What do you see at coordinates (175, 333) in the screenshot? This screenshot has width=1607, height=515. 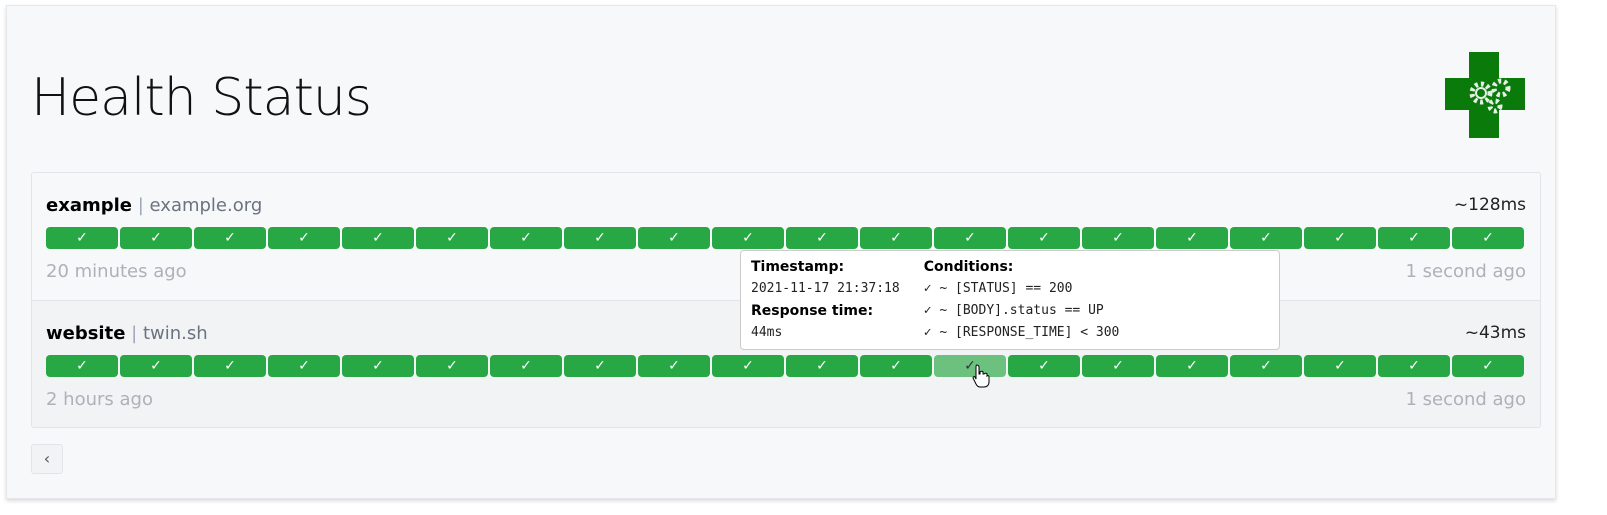 I see `service-host: twin.sh` at bounding box center [175, 333].